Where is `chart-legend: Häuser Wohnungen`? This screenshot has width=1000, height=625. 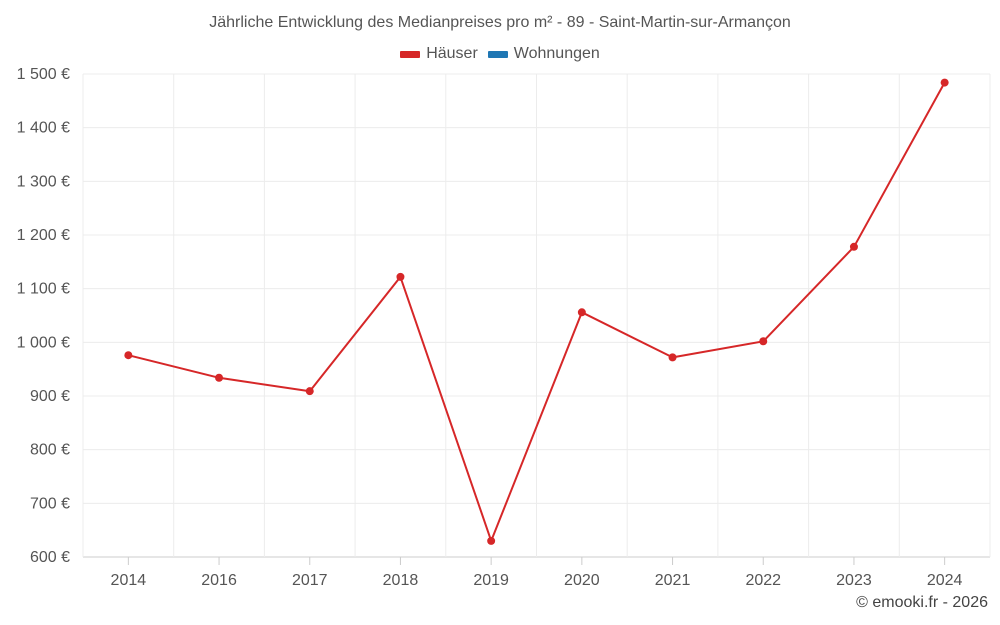
chart-legend: Häuser Wohnungen is located at coordinates (500, 54).